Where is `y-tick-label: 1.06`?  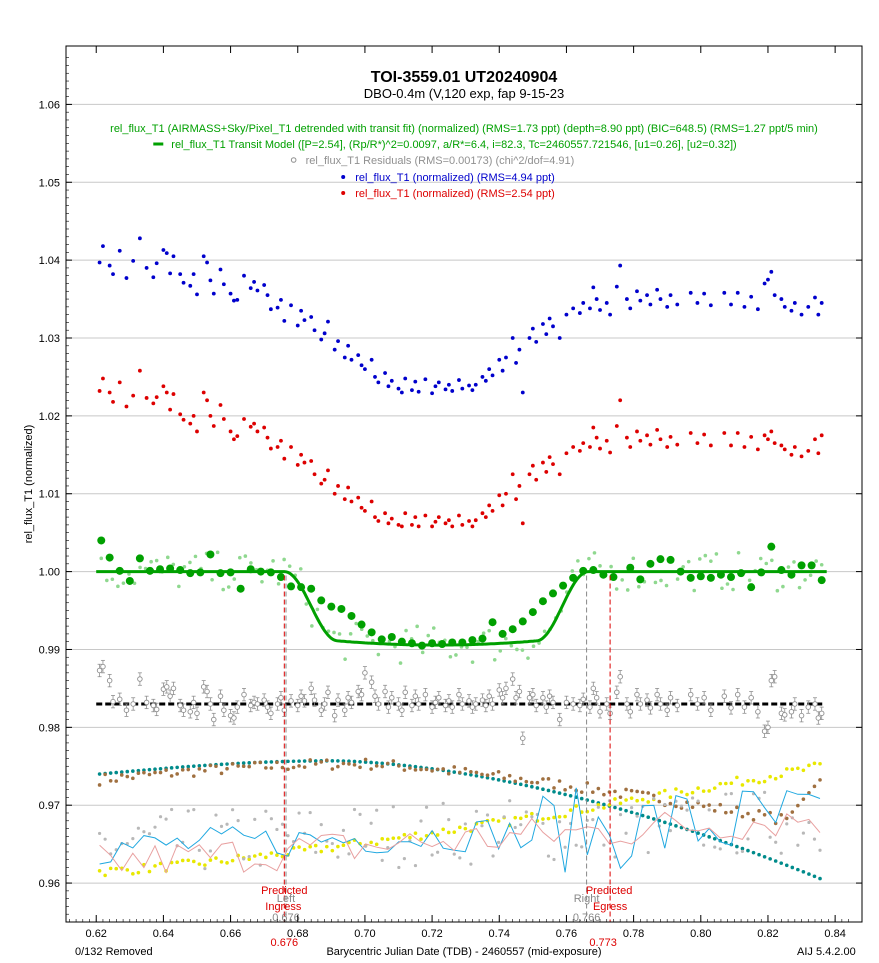 y-tick-label: 1.06 is located at coordinates (49, 105).